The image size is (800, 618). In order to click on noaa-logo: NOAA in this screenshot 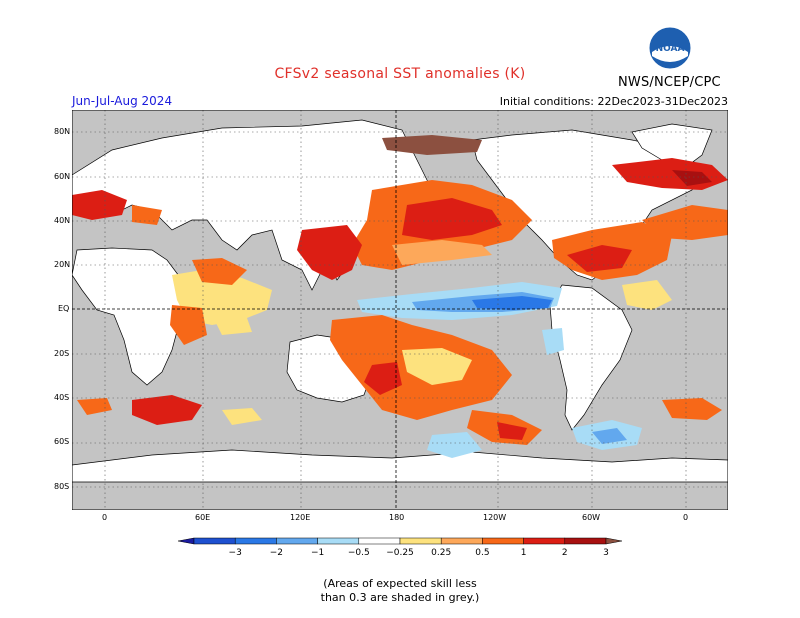, I will do `click(670, 48)`.